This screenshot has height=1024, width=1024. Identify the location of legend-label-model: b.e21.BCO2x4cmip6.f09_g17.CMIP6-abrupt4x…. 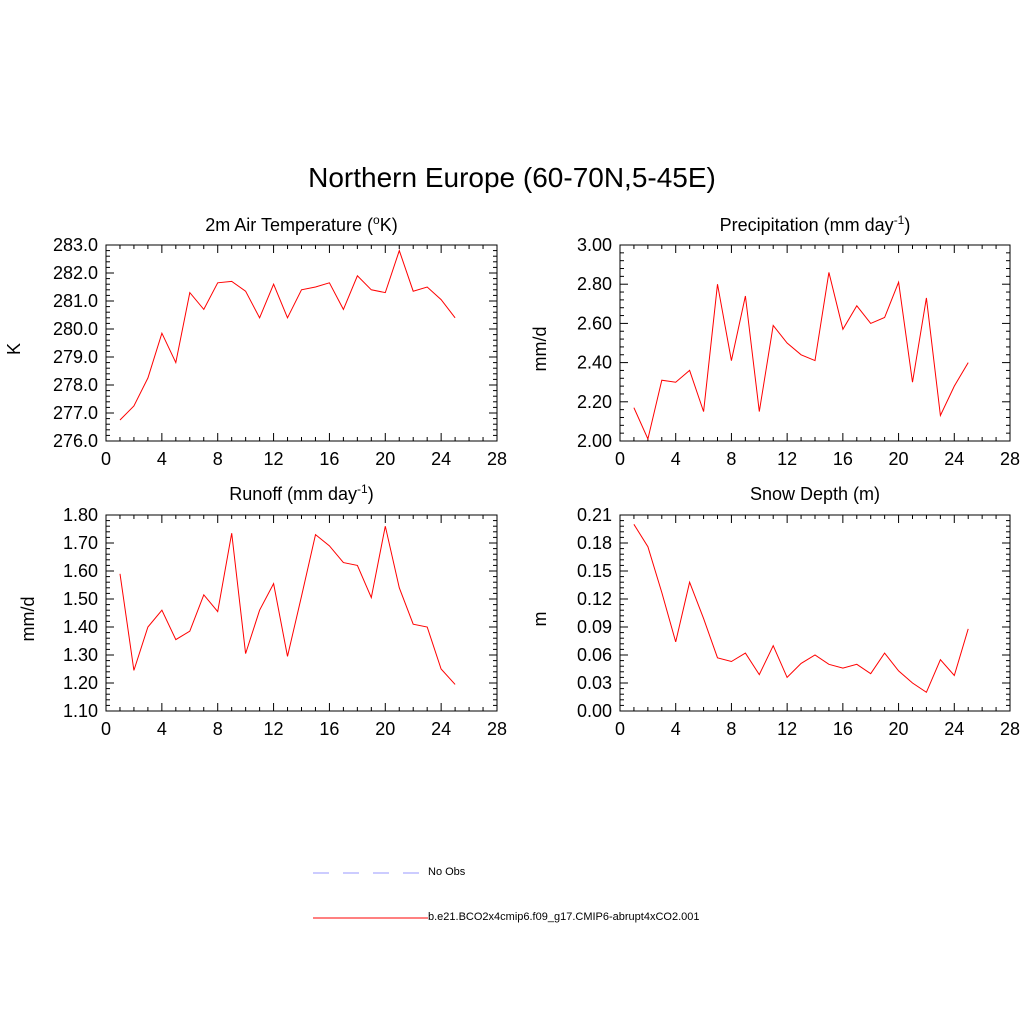
(564, 917).